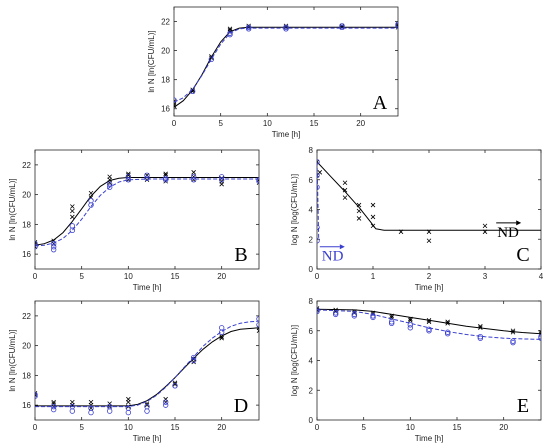 This screenshot has width=550, height=445. Describe the element at coordinates (147, 211) in the screenshot. I see `plot-area-b` at that location.